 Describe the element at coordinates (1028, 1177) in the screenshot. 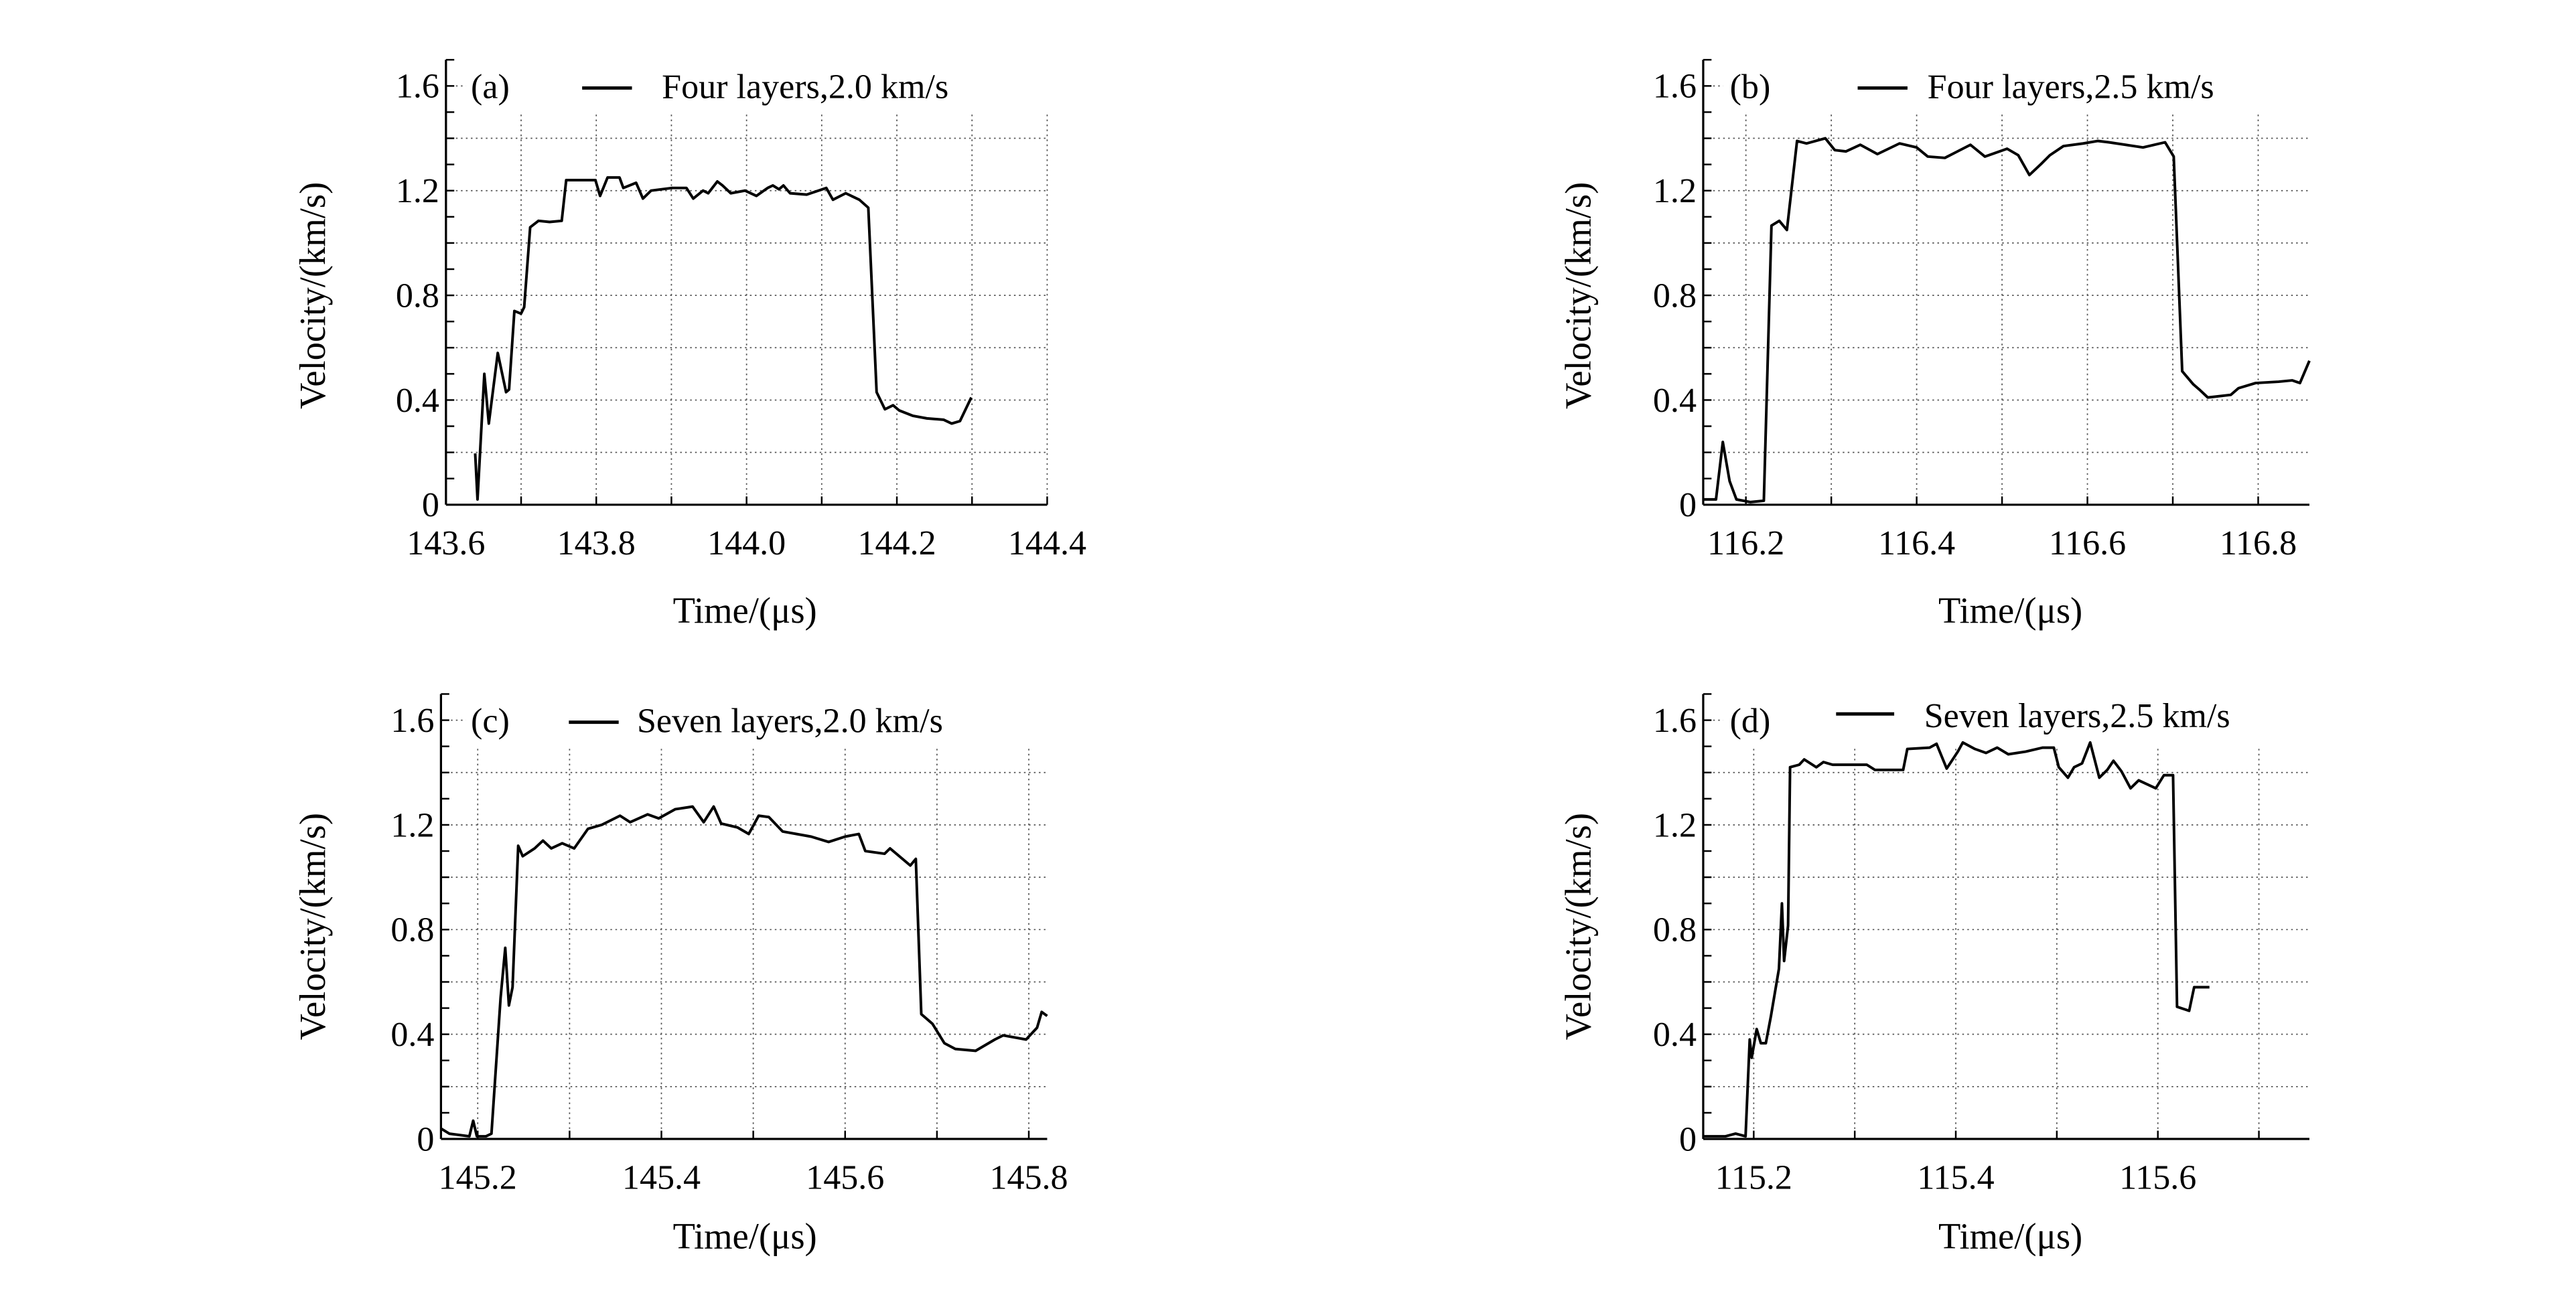

I see `x-tick-label: 145.8` at that location.